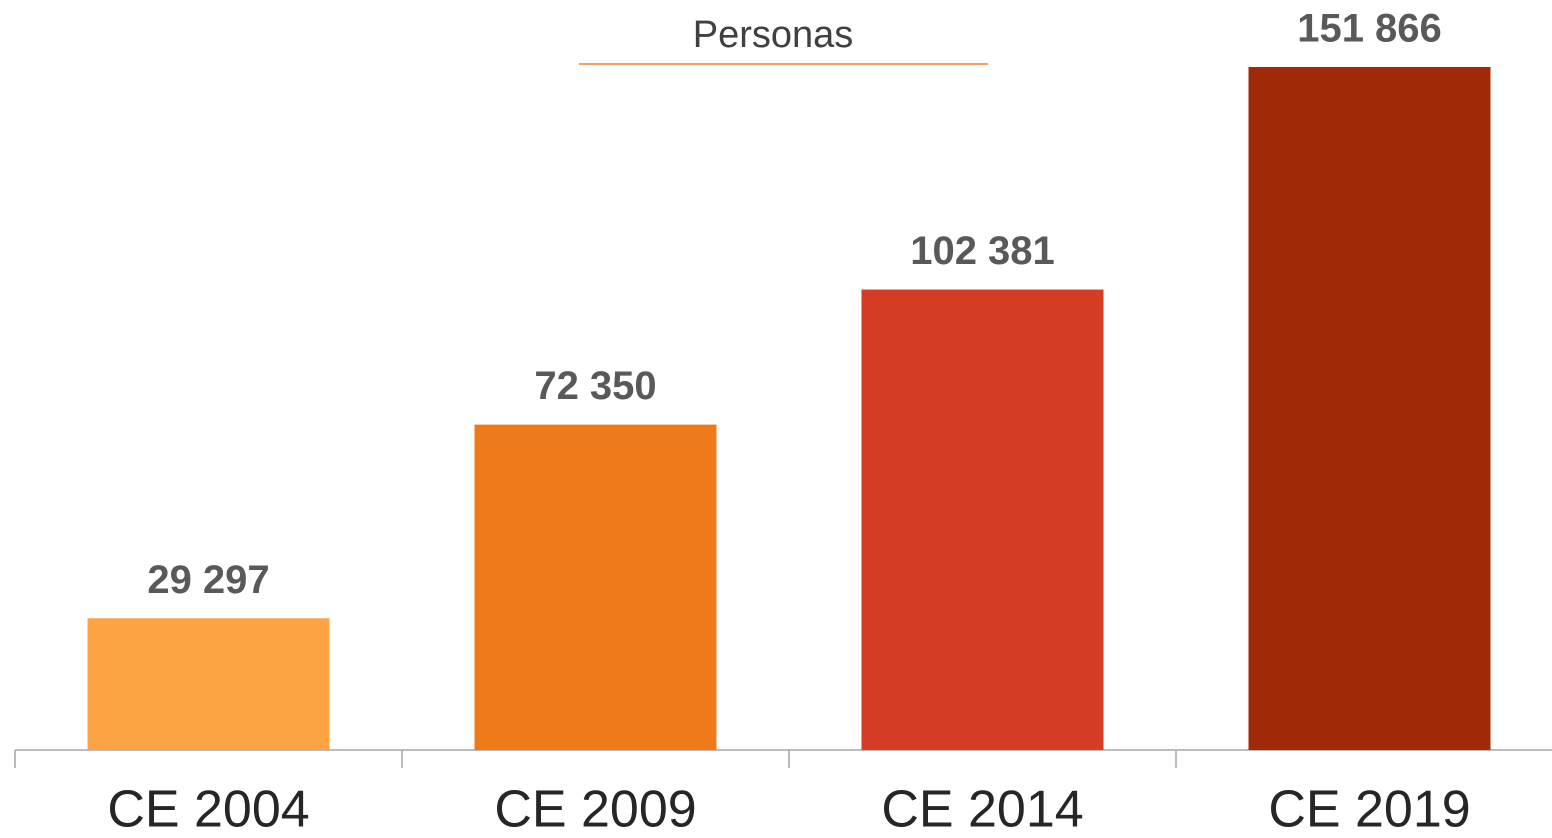 The height and width of the screenshot is (838, 1552). I want to click on value-label: 29 297, so click(208, 580).